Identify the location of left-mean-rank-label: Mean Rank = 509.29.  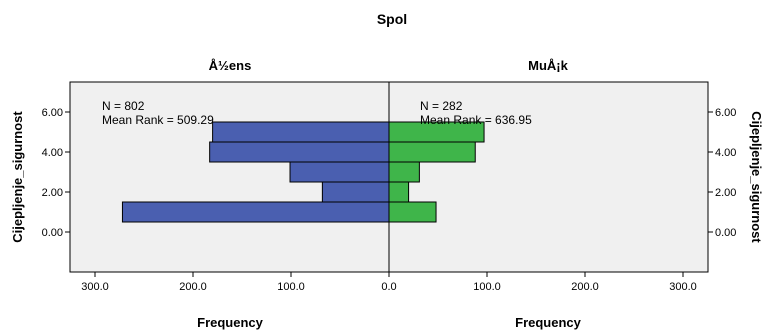
(158, 120).